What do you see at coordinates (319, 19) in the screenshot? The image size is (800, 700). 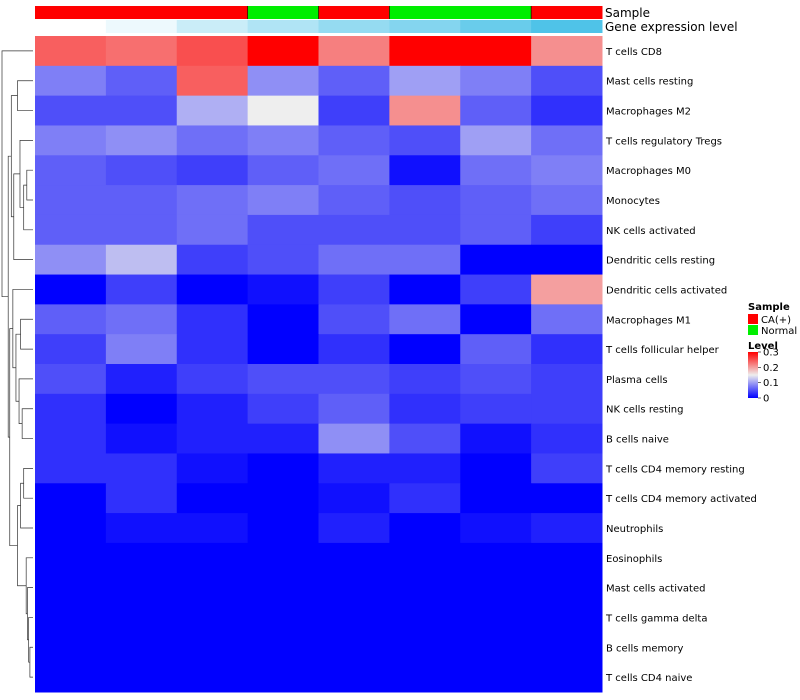 I see `column-annotations` at bounding box center [319, 19].